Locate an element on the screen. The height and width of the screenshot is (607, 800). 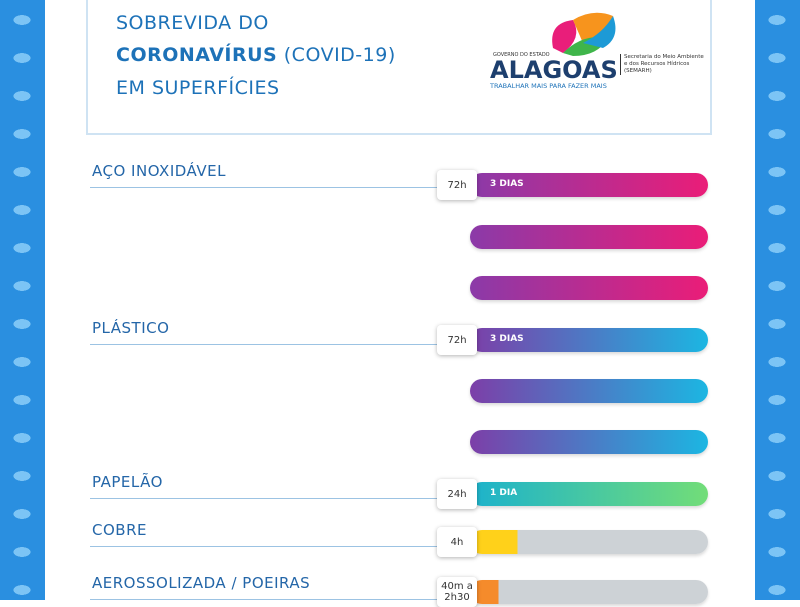
title: (COVID-19) is located at coordinates (339, 55).